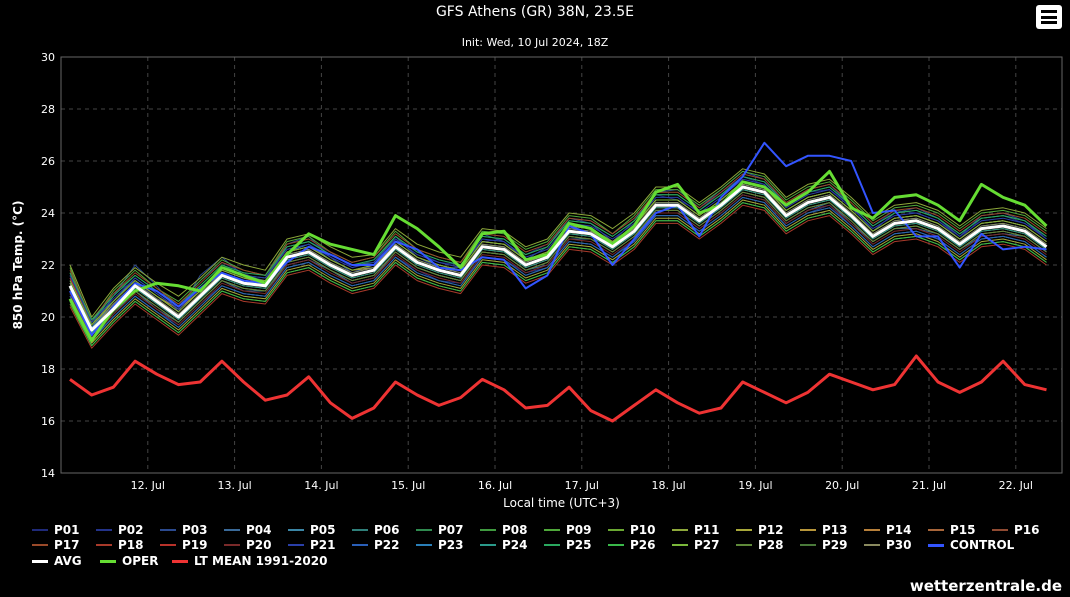  Describe the element at coordinates (1016, 485) in the screenshot. I see `x-tick-label: 22. Jul` at that location.